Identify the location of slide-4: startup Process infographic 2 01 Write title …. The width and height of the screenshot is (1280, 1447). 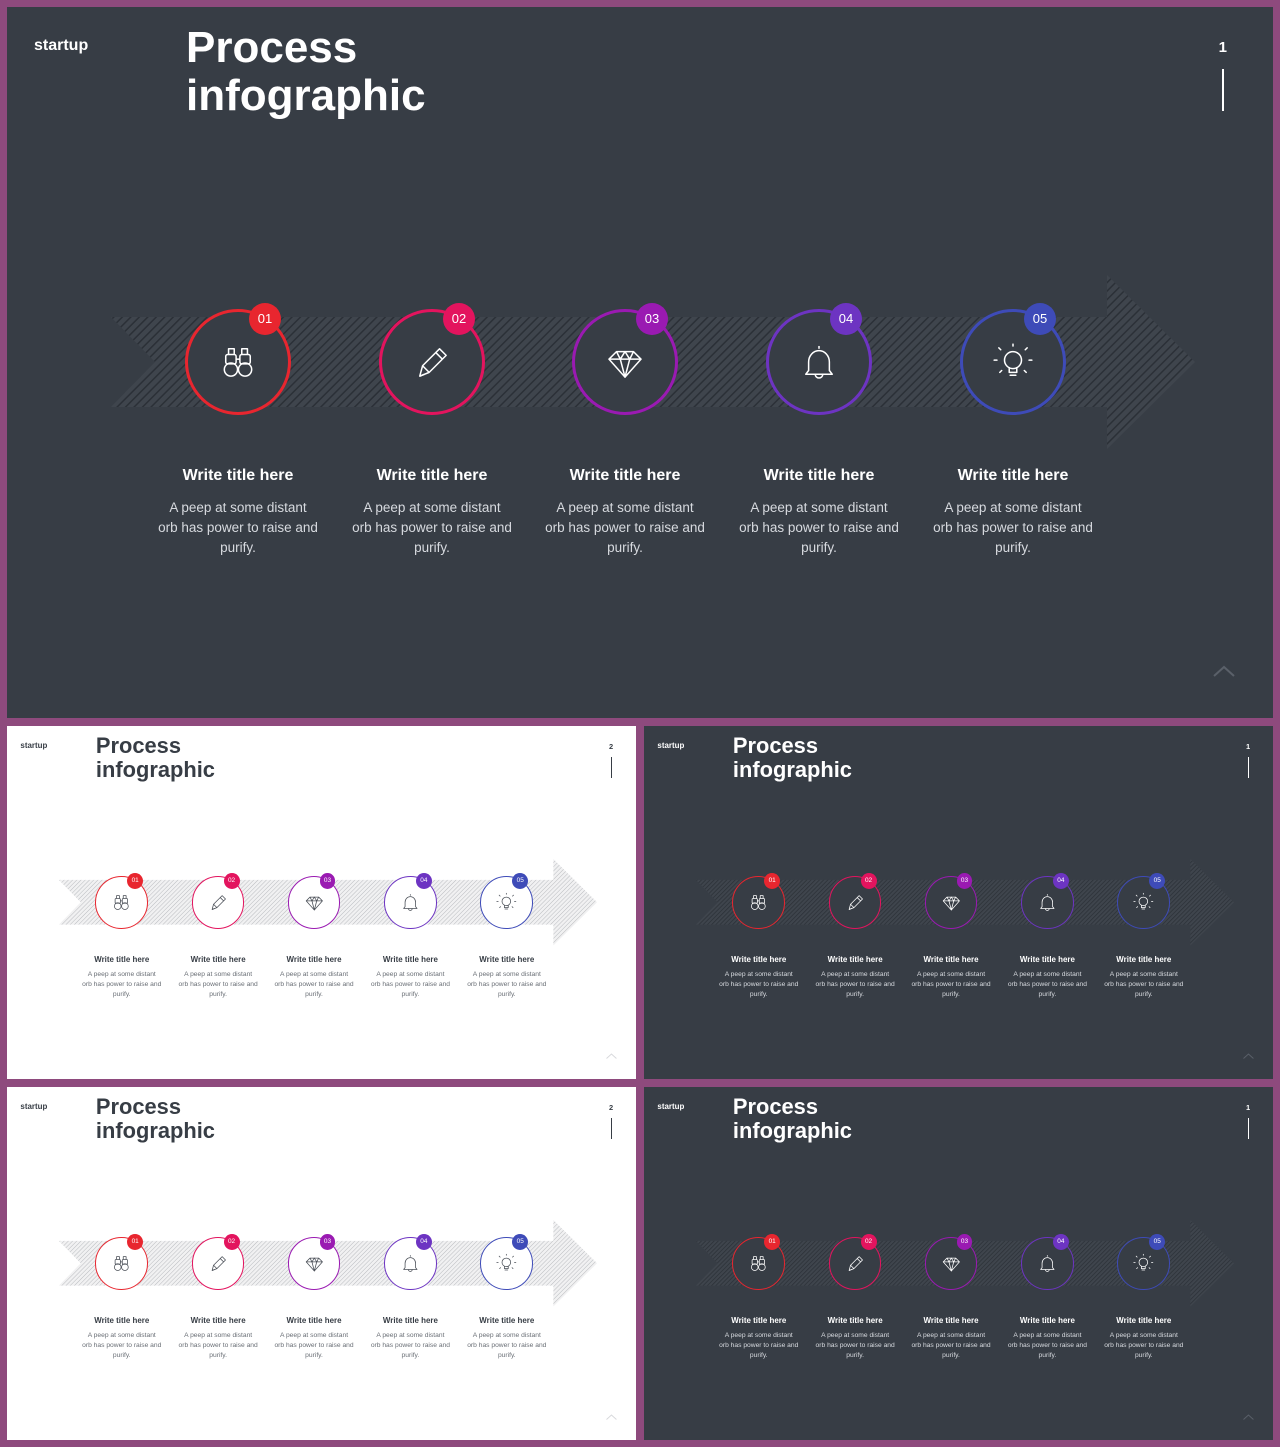
(321, 1263).